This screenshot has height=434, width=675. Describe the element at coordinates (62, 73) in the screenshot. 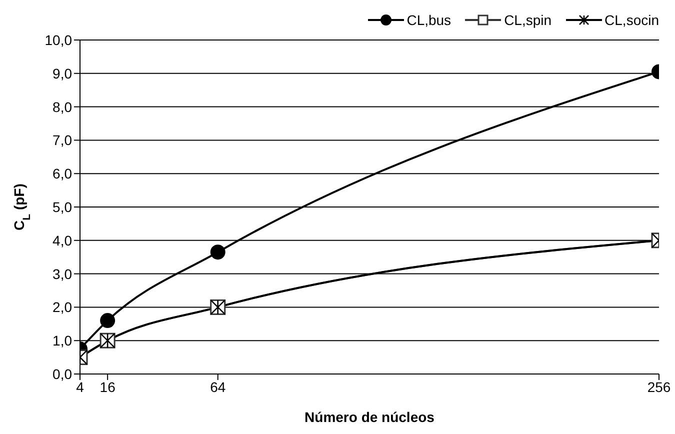

I see `y-tick-label: 9,0` at that location.